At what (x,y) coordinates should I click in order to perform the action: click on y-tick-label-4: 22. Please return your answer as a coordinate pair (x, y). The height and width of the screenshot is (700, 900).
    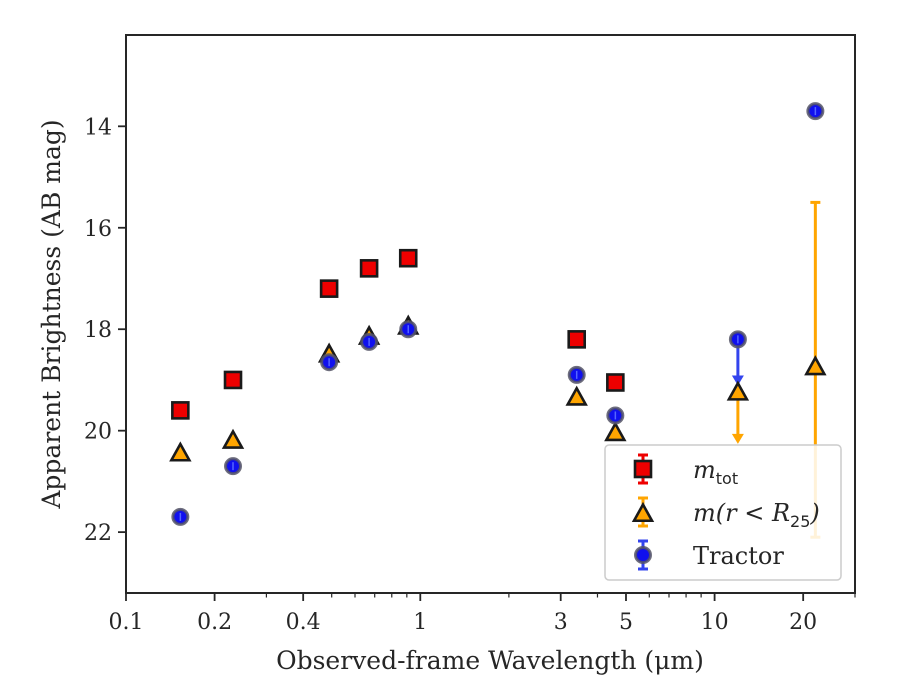
    Looking at the image, I should click on (98, 533).